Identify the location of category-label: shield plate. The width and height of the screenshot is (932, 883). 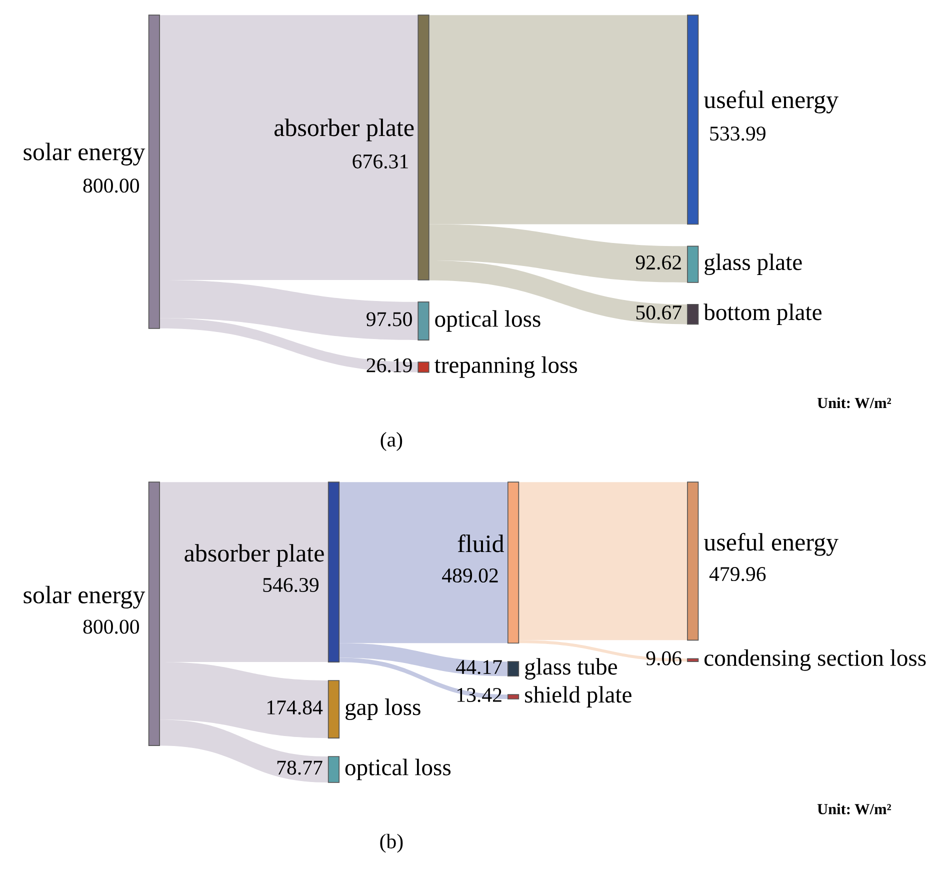
(578, 697).